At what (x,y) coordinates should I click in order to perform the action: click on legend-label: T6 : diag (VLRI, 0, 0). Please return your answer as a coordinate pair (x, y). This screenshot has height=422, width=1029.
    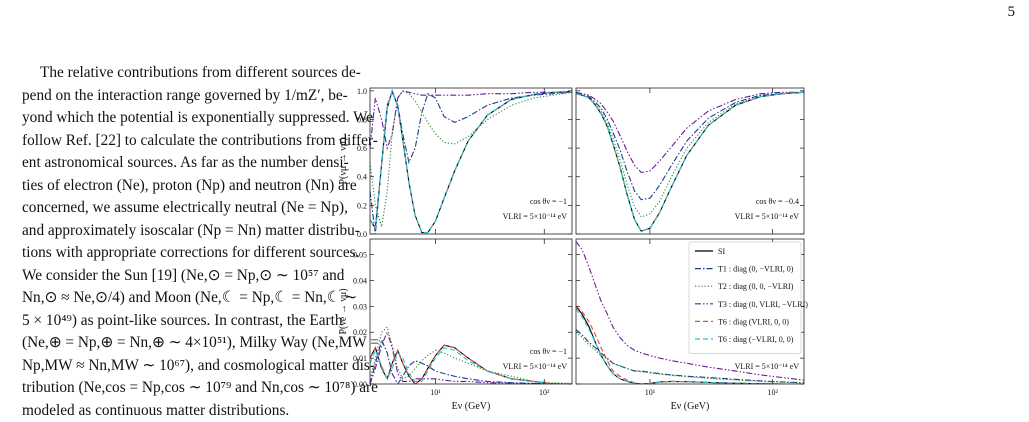
    Looking at the image, I should click on (753, 321).